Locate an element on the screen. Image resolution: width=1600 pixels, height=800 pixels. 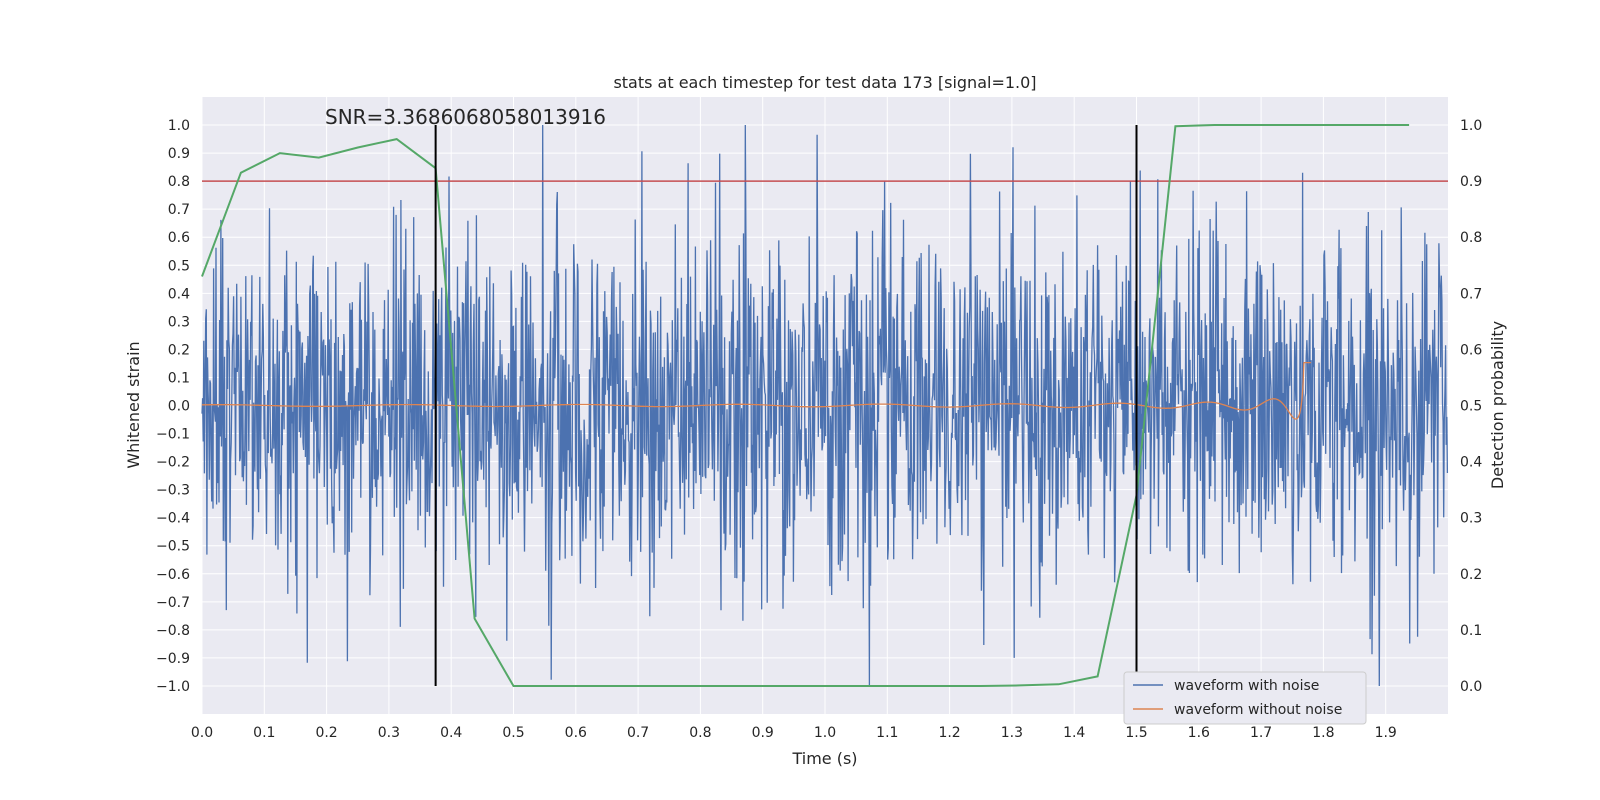
y2-tick-label: 0.4 is located at coordinates (1471, 463).